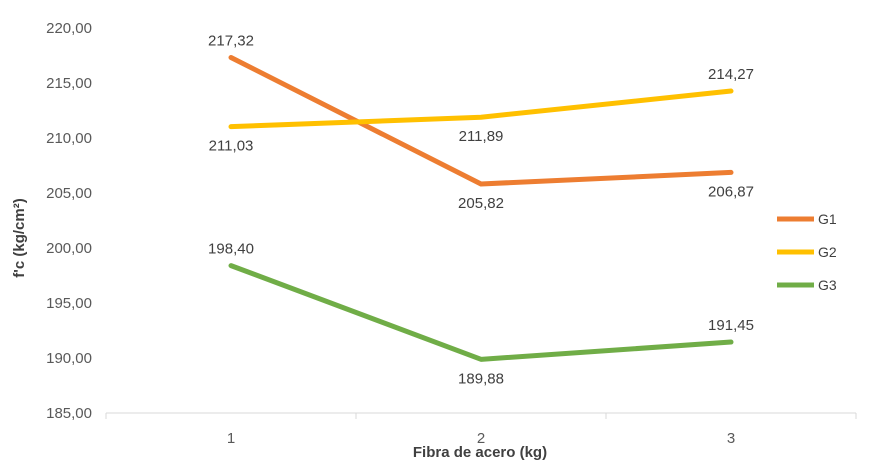 The image size is (872, 461). What do you see at coordinates (69, 248) in the screenshot?
I see `y-tick-label: 200,00` at bounding box center [69, 248].